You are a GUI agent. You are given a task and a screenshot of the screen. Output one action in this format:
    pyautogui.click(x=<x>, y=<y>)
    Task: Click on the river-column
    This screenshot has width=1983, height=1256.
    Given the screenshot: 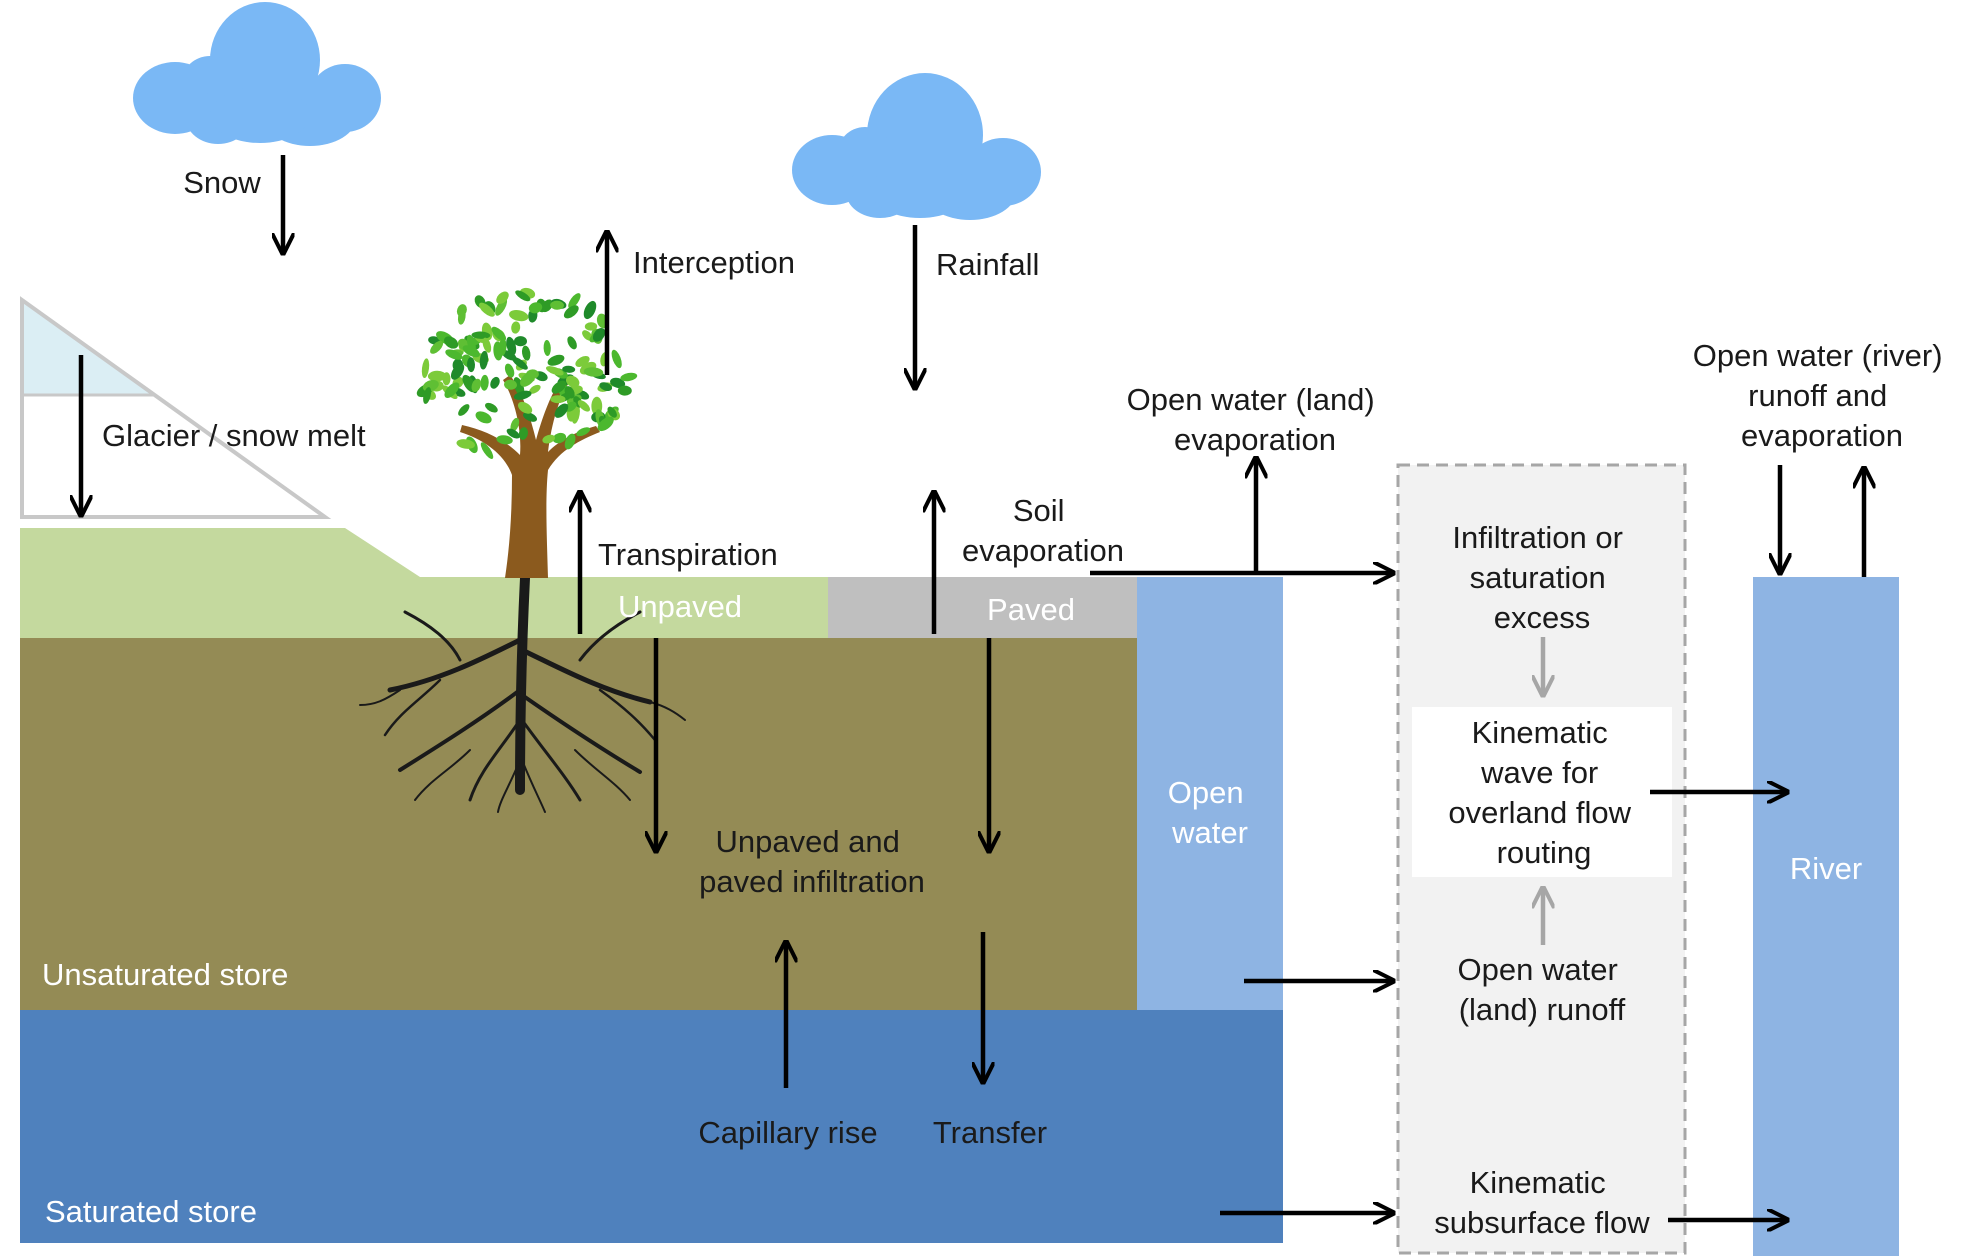 What is the action you would take?
    pyautogui.click(x=1826, y=916)
    